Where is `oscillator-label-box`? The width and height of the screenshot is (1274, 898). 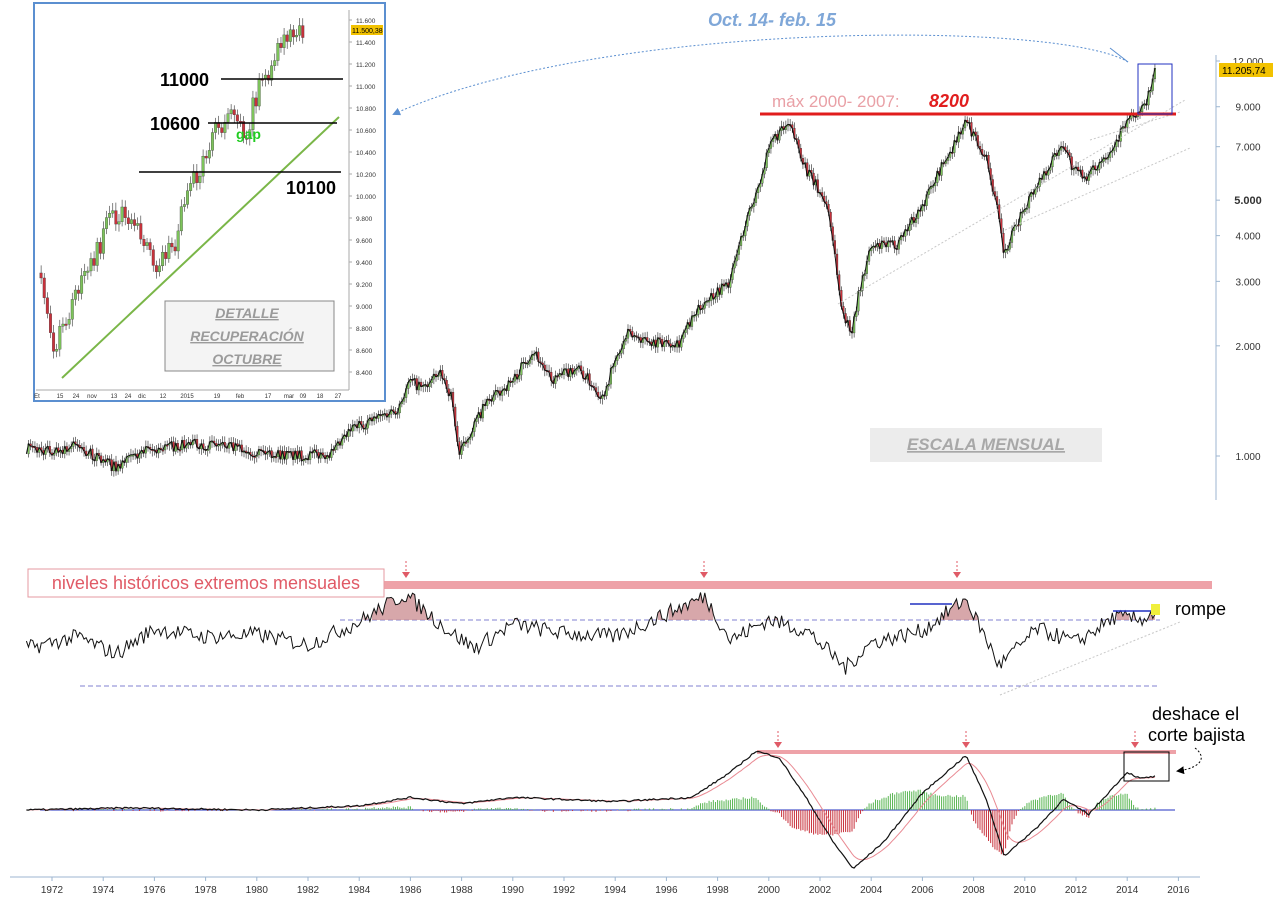
oscillator-label-box is located at coordinates (206, 583).